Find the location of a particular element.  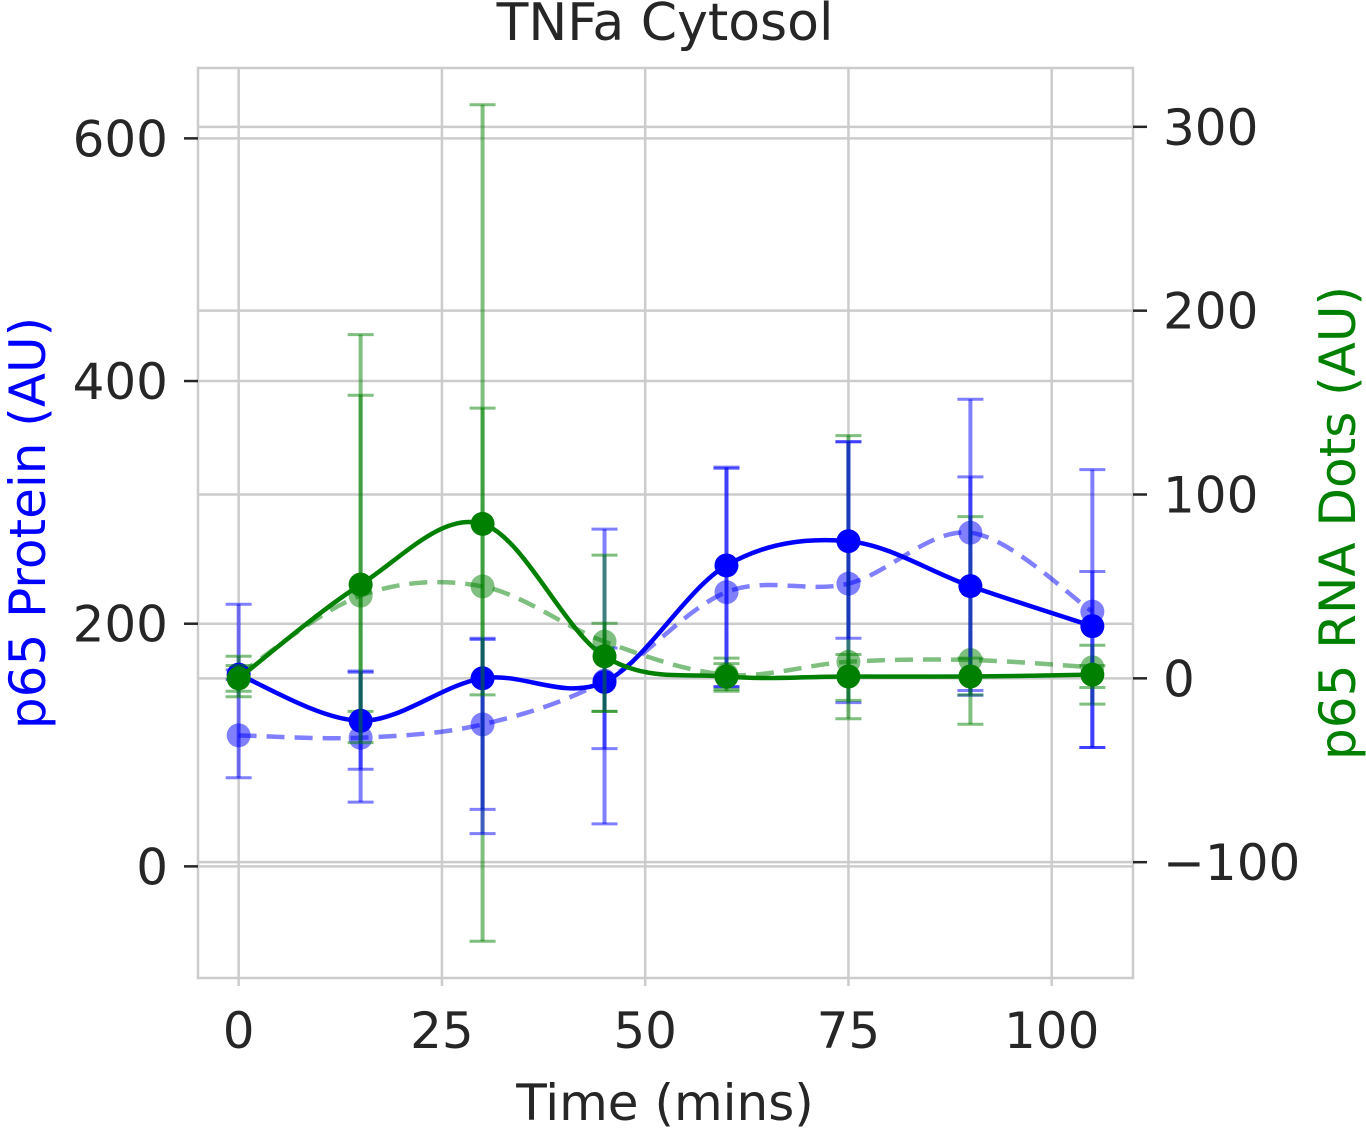

left-y-tick-label: 0 is located at coordinates (152, 867).